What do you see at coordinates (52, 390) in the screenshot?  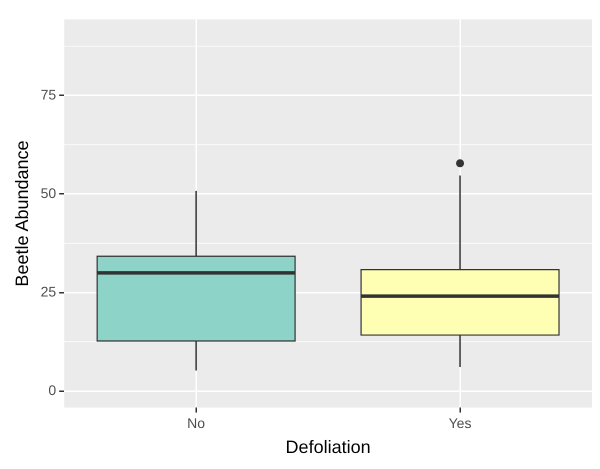 I see `y-tick-label: 0` at bounding box center [52, 390].